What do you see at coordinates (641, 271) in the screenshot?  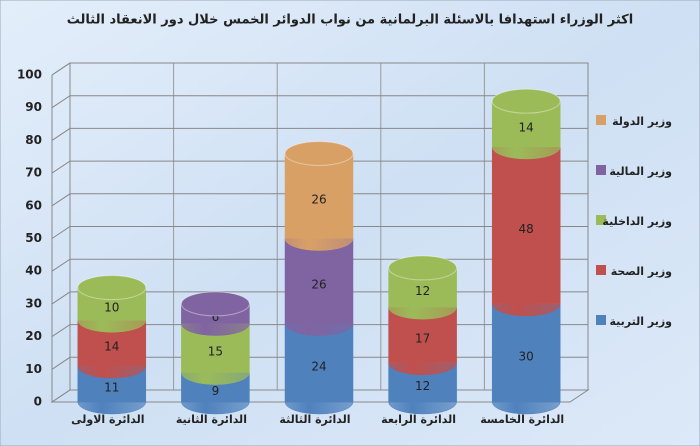 I see `legend-label: وزير الصحة` at bounding box center [641, 271].